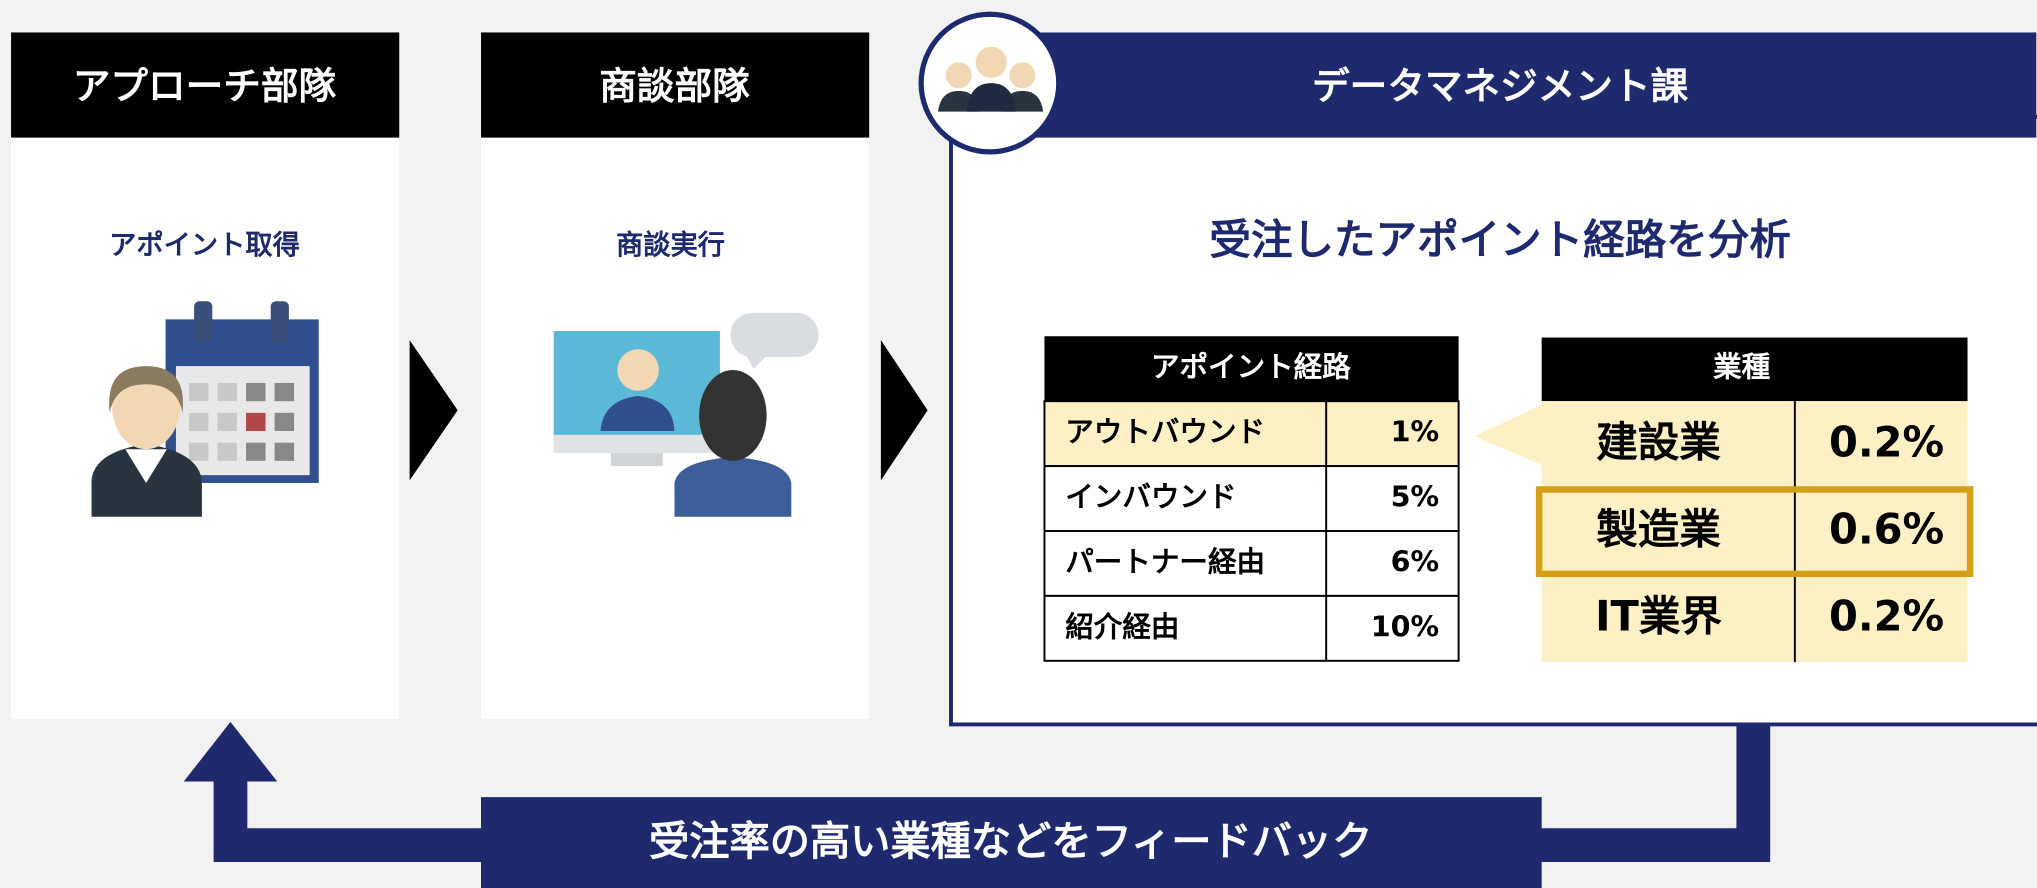 This screenshot has width=2037, height=888. What do you see at coordinates (1405, 626) in the screenshot?
I see `route-rate: 10%` at bounding box center [1405, 626].